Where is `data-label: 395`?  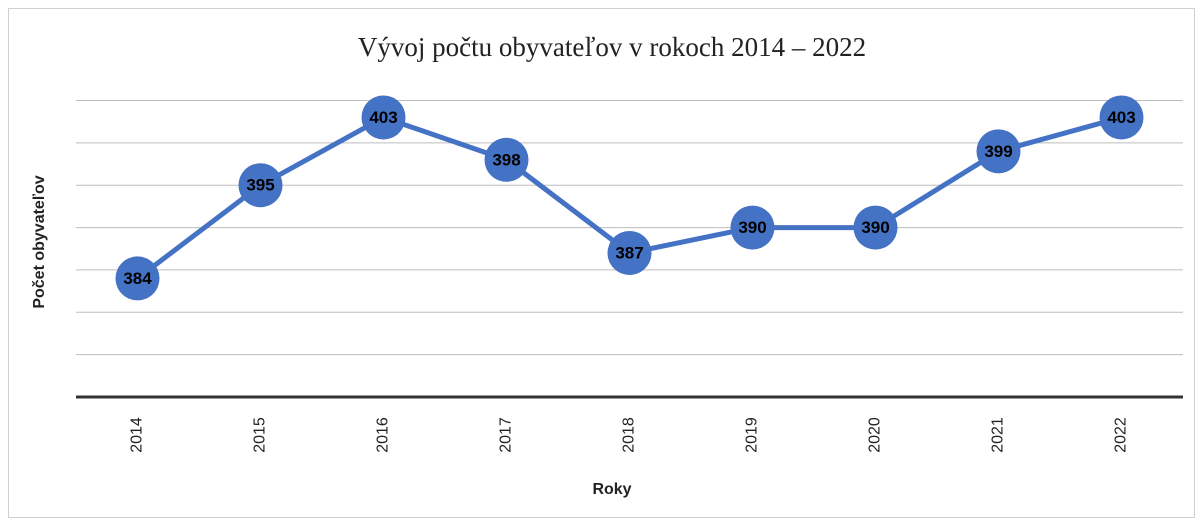 data-label: 395 is located at coordinates (260, 185).